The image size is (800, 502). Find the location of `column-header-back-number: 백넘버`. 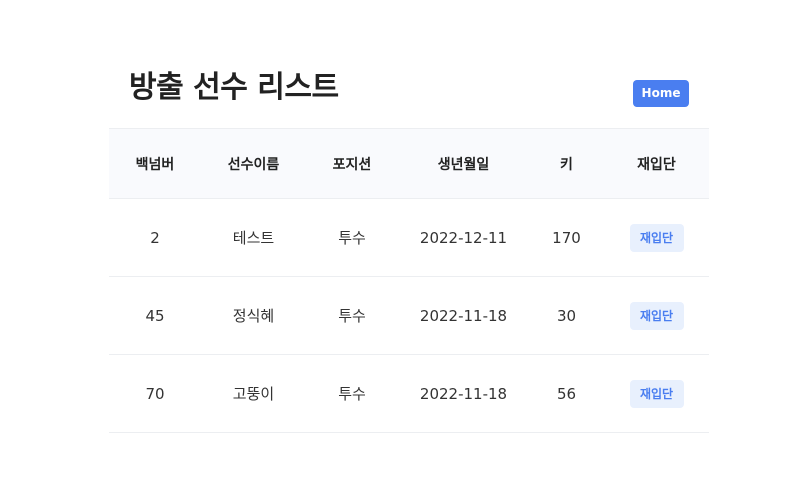

column-header-back-number: 백넘버 is located at coordinates (155, 164).